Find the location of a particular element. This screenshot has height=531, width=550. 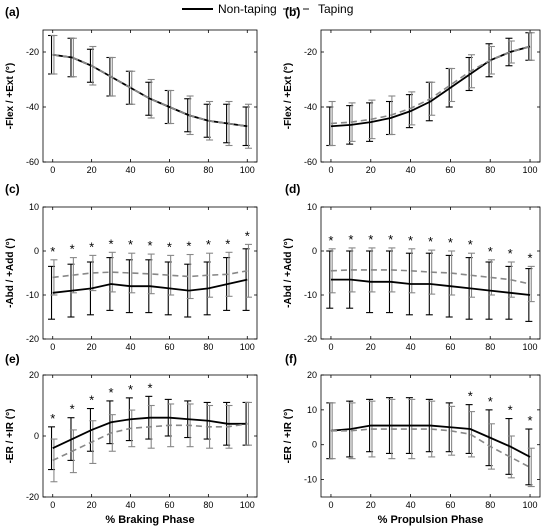

panel-letter: (d) is located at coordinates (292, 189).